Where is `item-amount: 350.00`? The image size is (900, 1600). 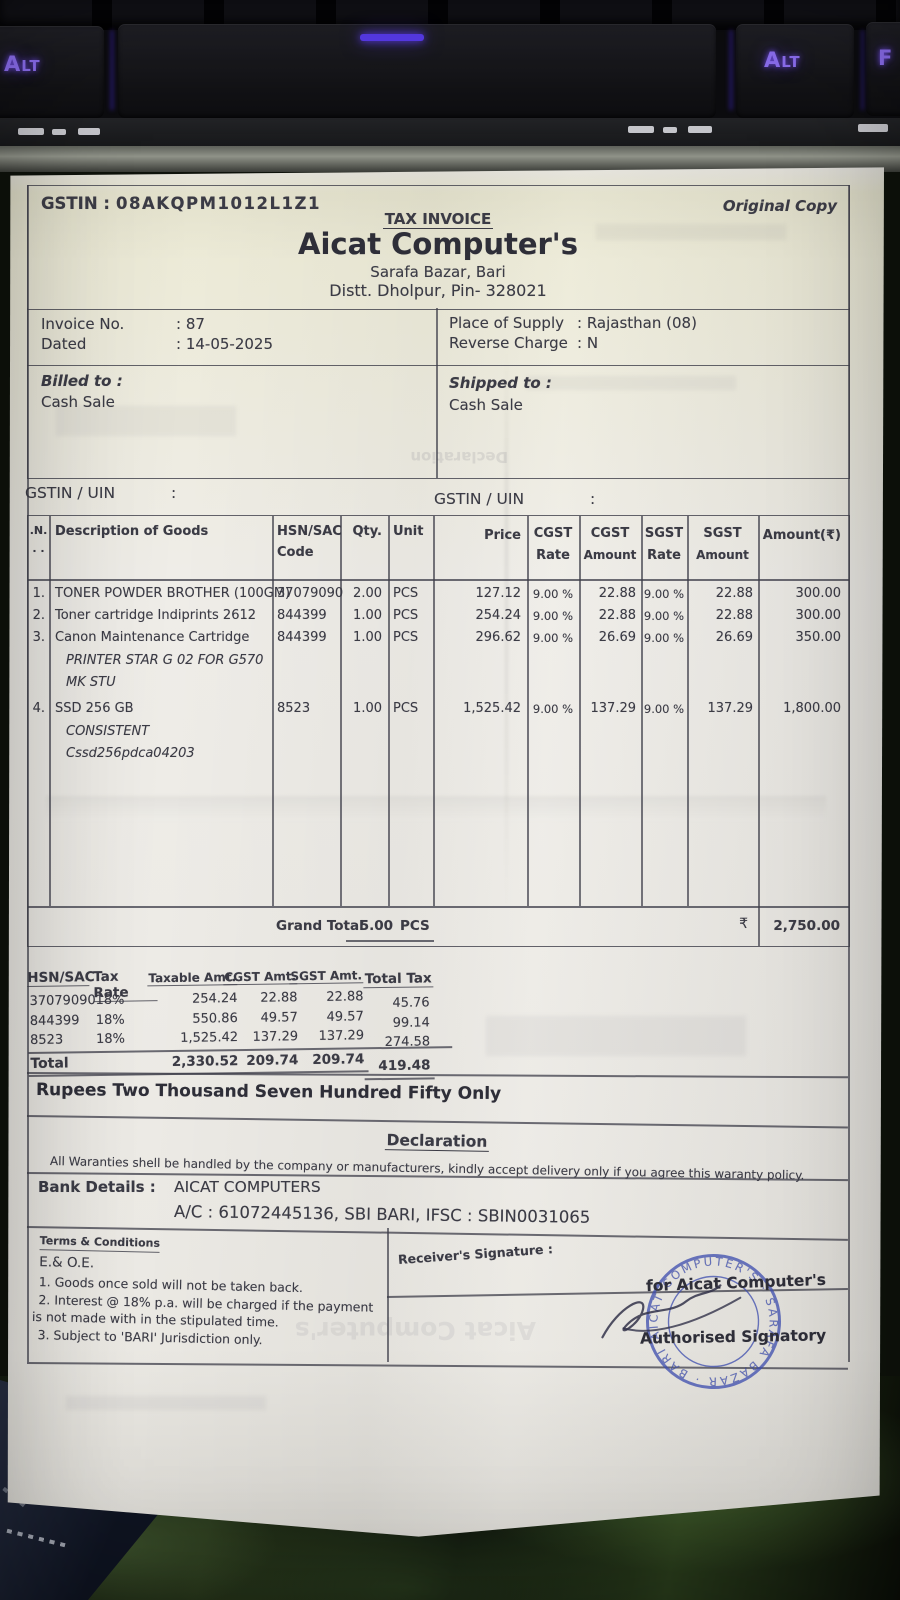 item-amount: 350.00 is located at coordinates (818, 637).